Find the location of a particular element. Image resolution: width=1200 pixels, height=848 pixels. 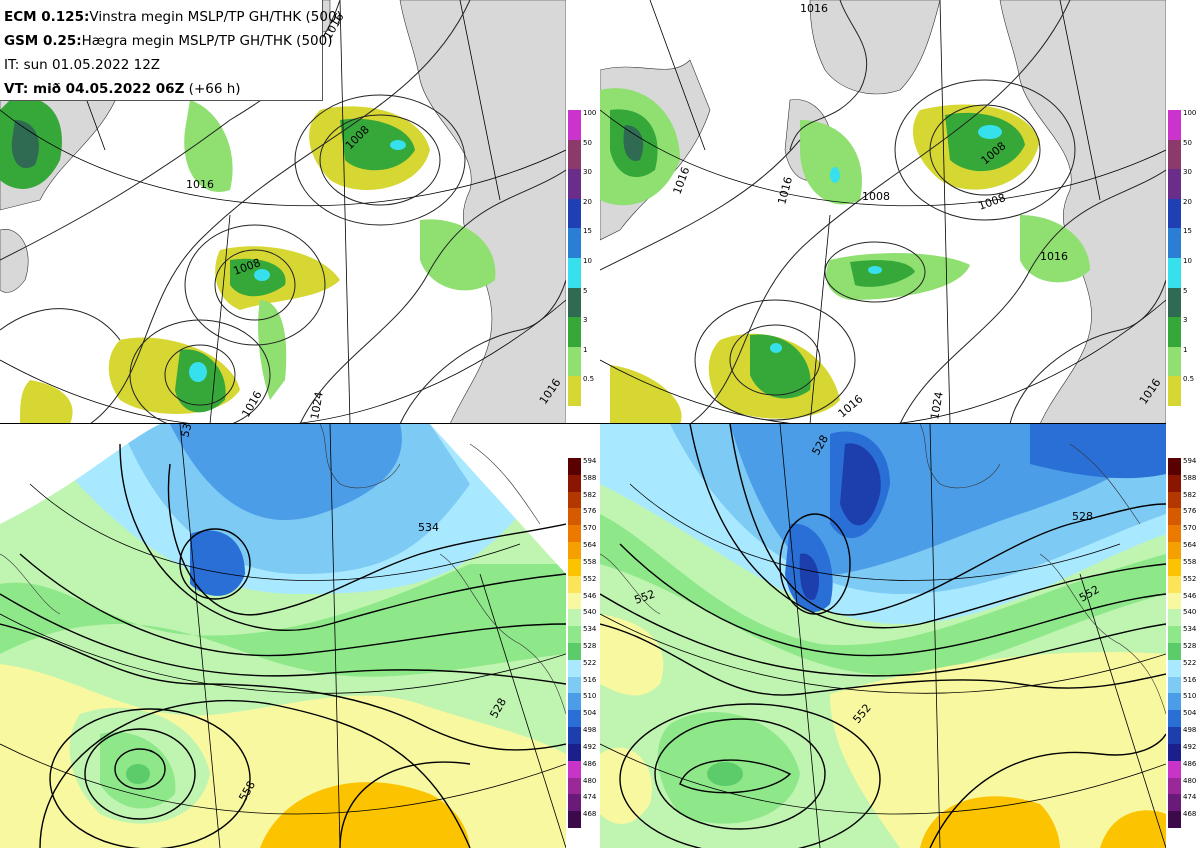

svg-text: 534 is located at coordinates (187, 431).